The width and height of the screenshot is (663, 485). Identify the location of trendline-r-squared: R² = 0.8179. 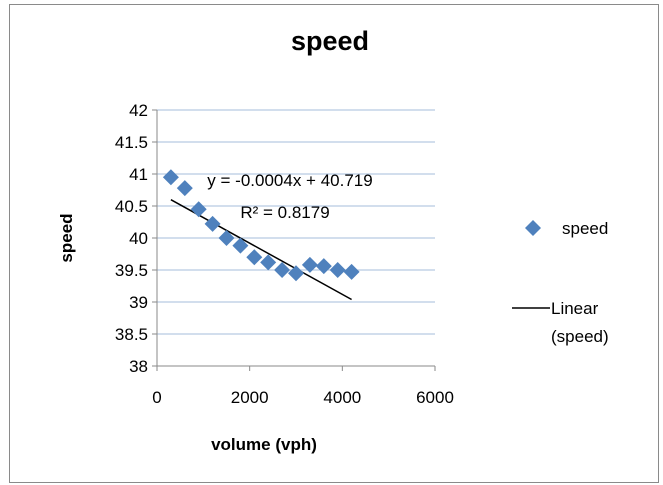
(284, 212).